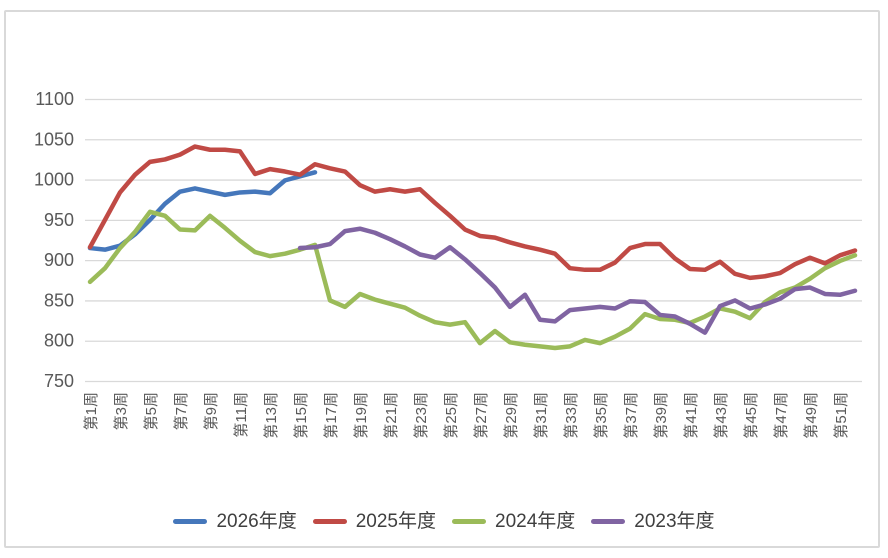  I want to click on x-tick-label: 第41周, so click(691, 415).